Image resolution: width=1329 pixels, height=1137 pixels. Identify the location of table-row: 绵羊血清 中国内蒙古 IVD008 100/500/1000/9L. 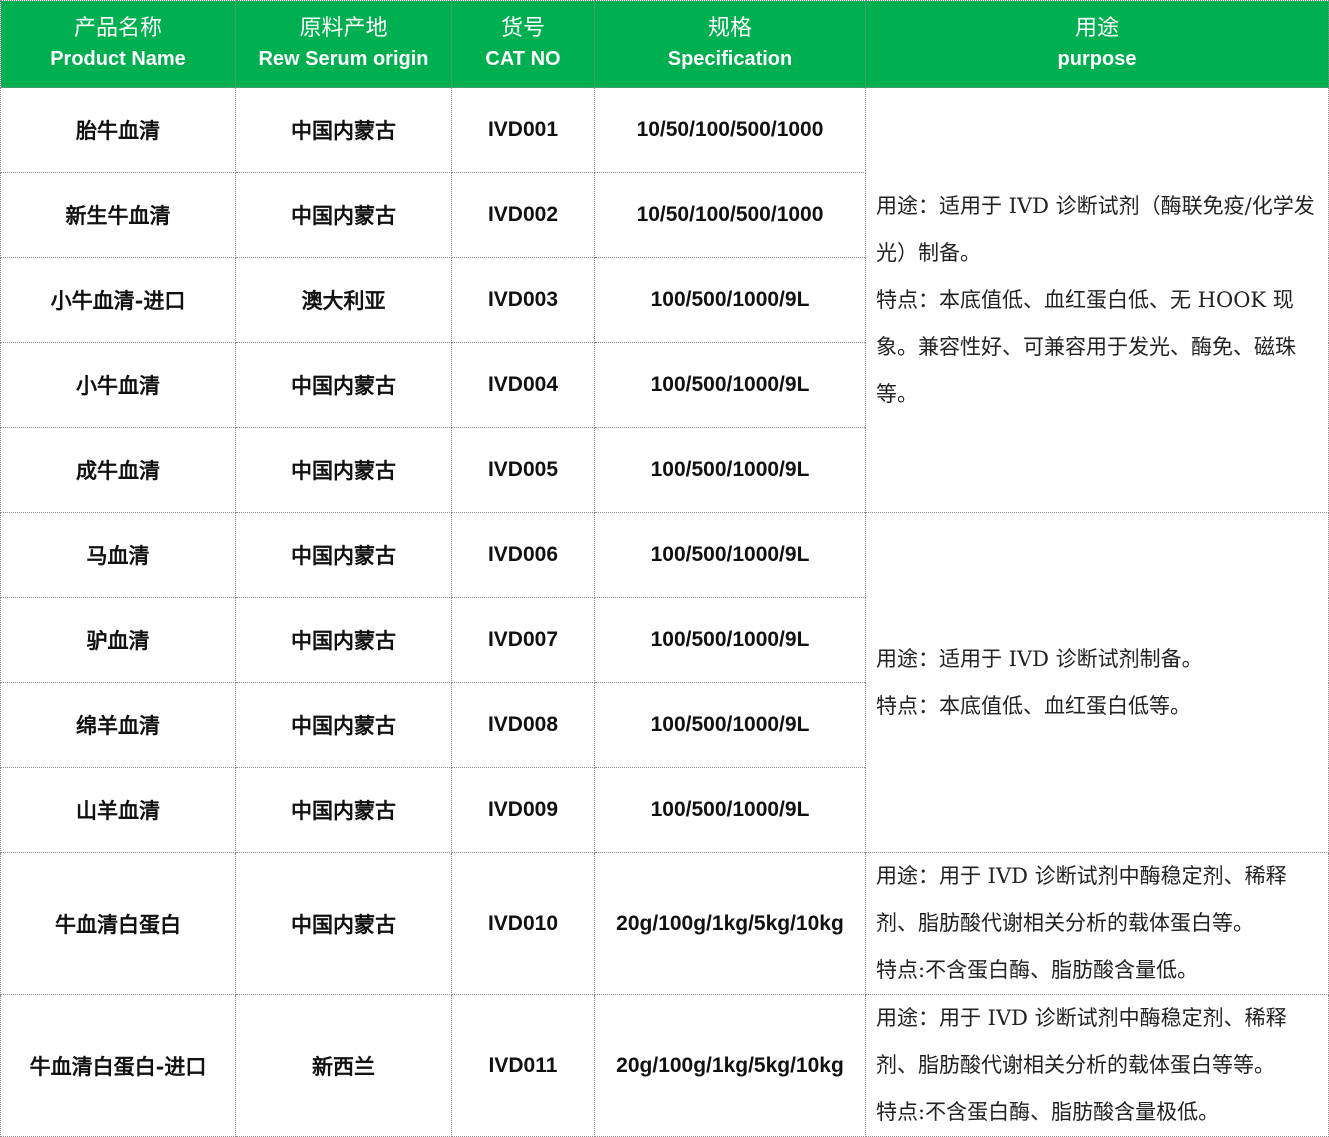
(664, 725).